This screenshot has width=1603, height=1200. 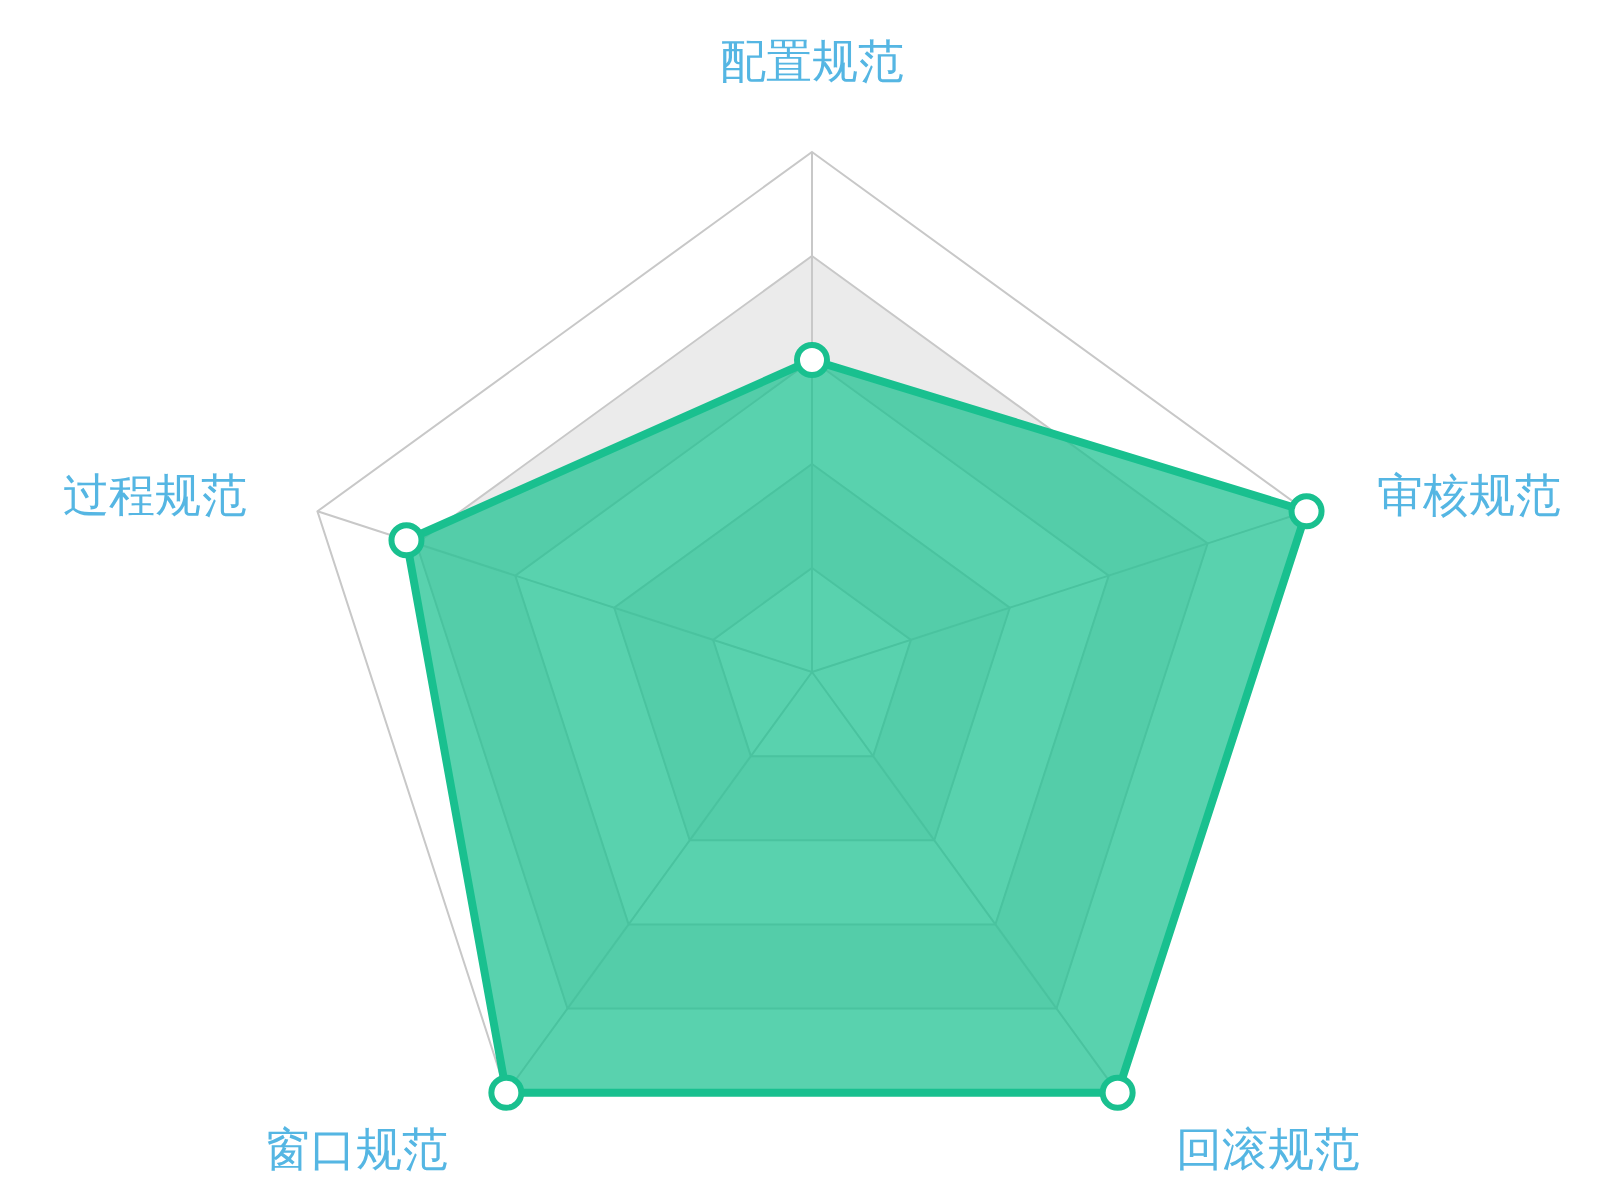 I want to click on spoke-label: 窗口规范, so click(x=356, y=1148).